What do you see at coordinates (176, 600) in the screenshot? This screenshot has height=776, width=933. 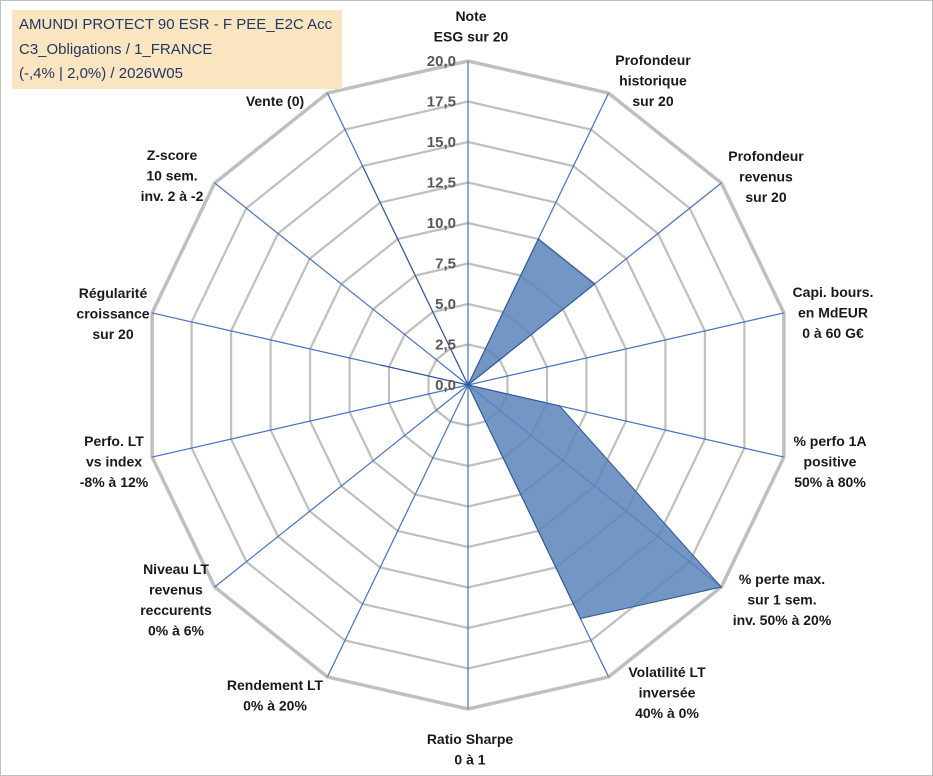 I see `category-label: Niveau LT revenus reccurents 0% à 6%` at bounding box center [176, 600].